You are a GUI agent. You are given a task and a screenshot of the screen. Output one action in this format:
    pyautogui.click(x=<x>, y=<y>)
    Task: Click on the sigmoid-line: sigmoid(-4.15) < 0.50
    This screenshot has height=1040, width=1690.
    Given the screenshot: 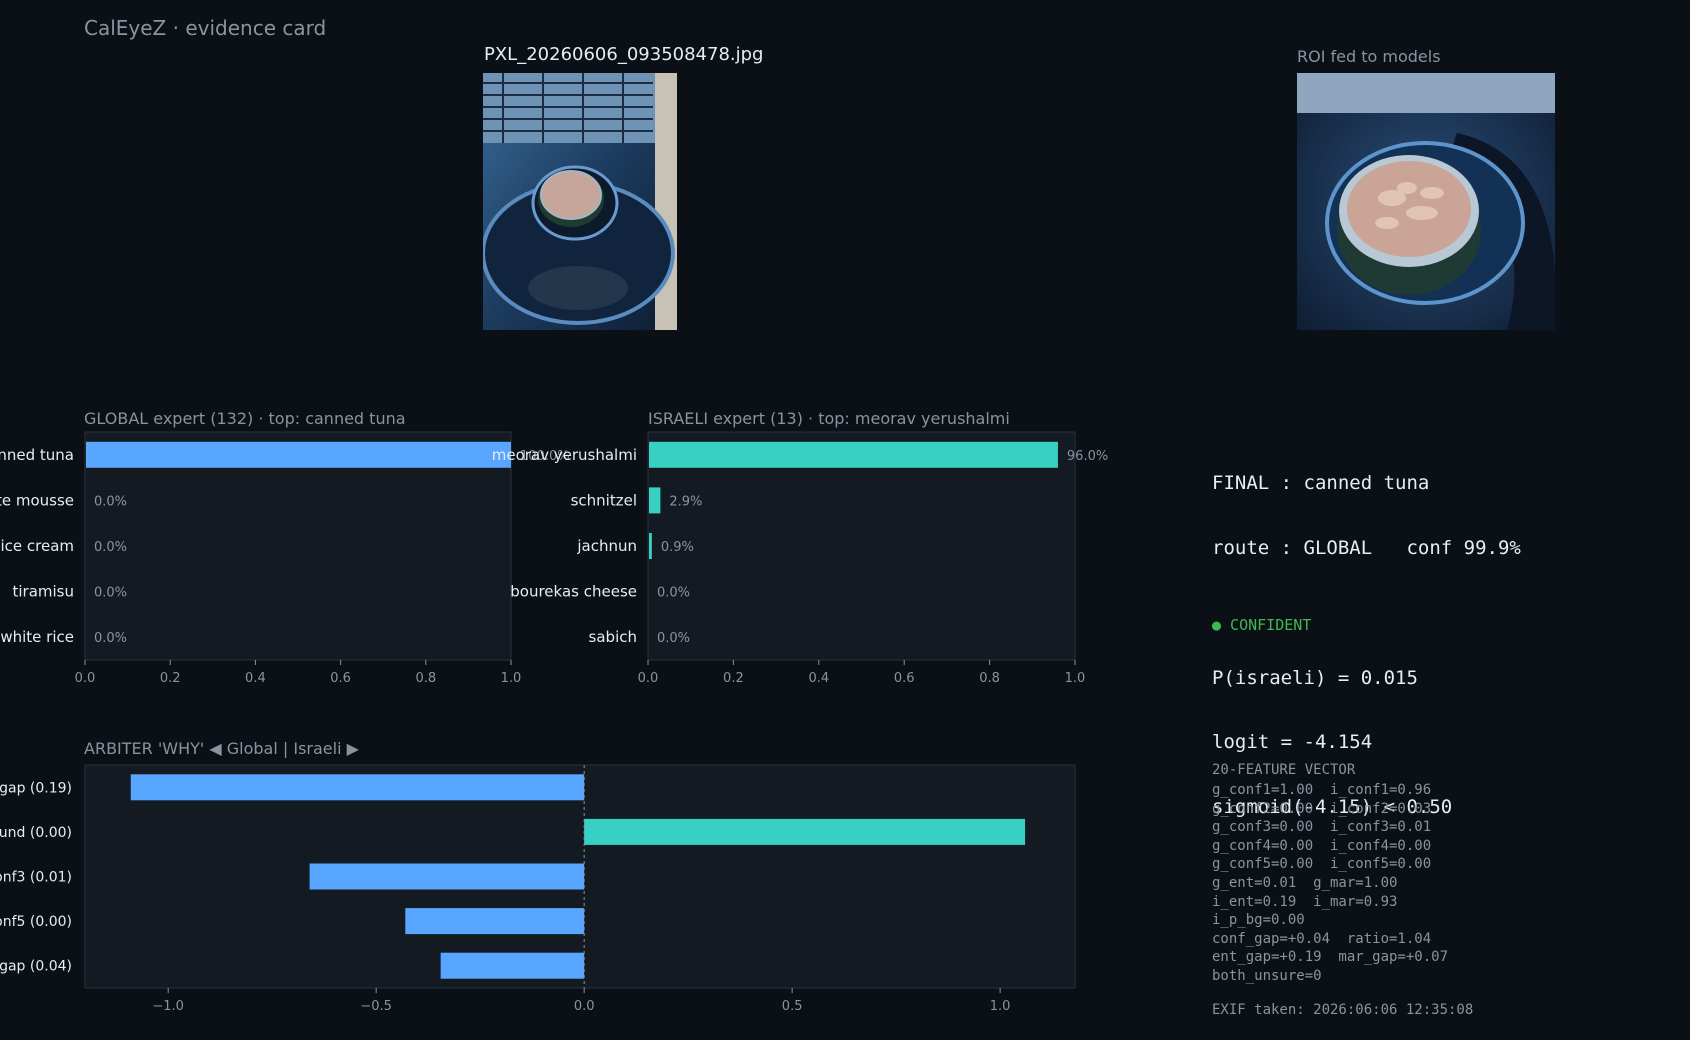 What is the action you would take?
    pyautogui.click(x=1332, y=807)
    